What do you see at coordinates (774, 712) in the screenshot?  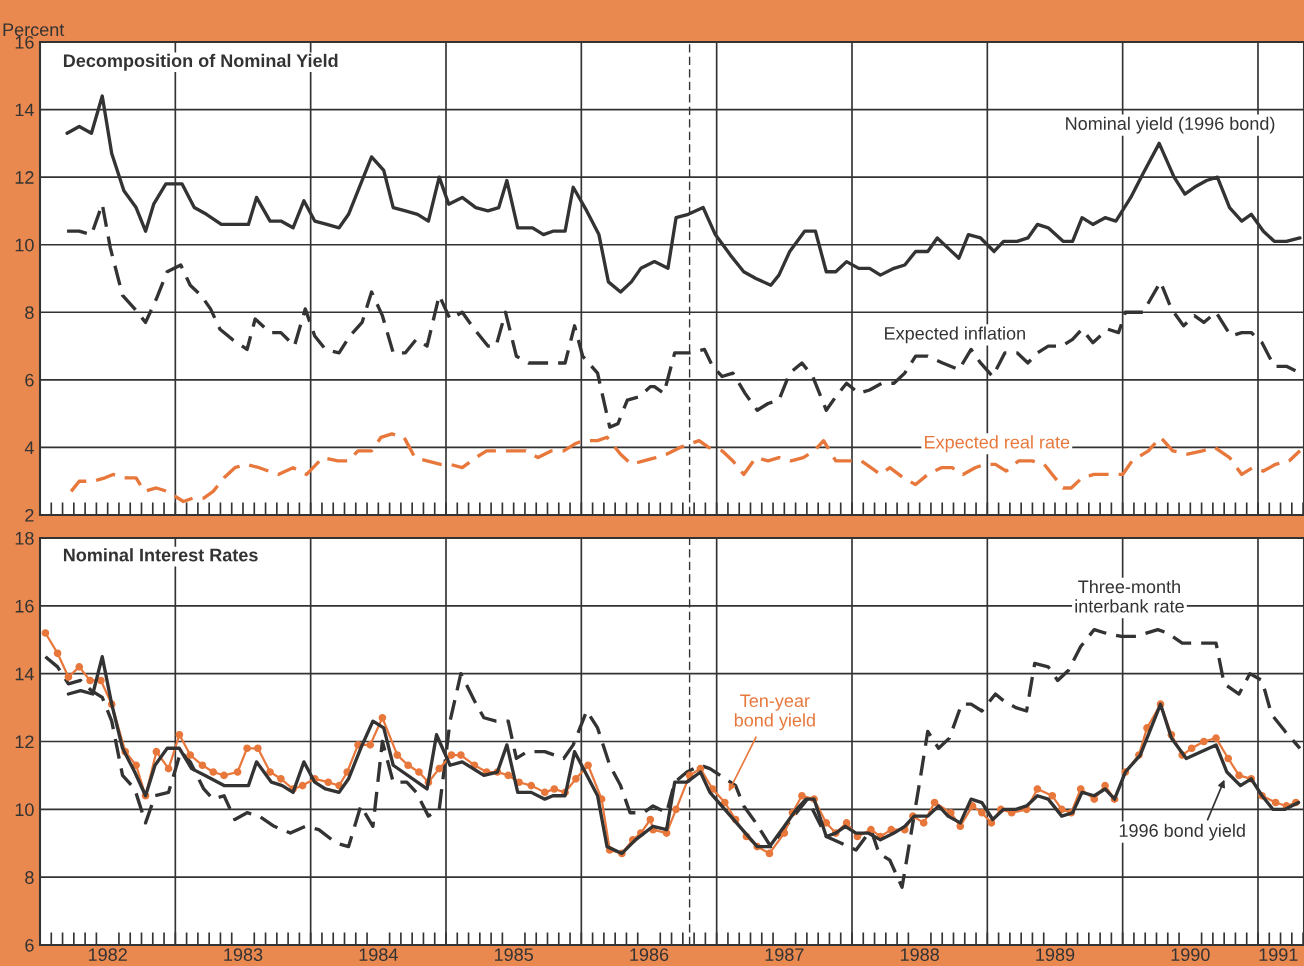 I see `text: Ten-year bond yield` at bounding box center [774, 712].